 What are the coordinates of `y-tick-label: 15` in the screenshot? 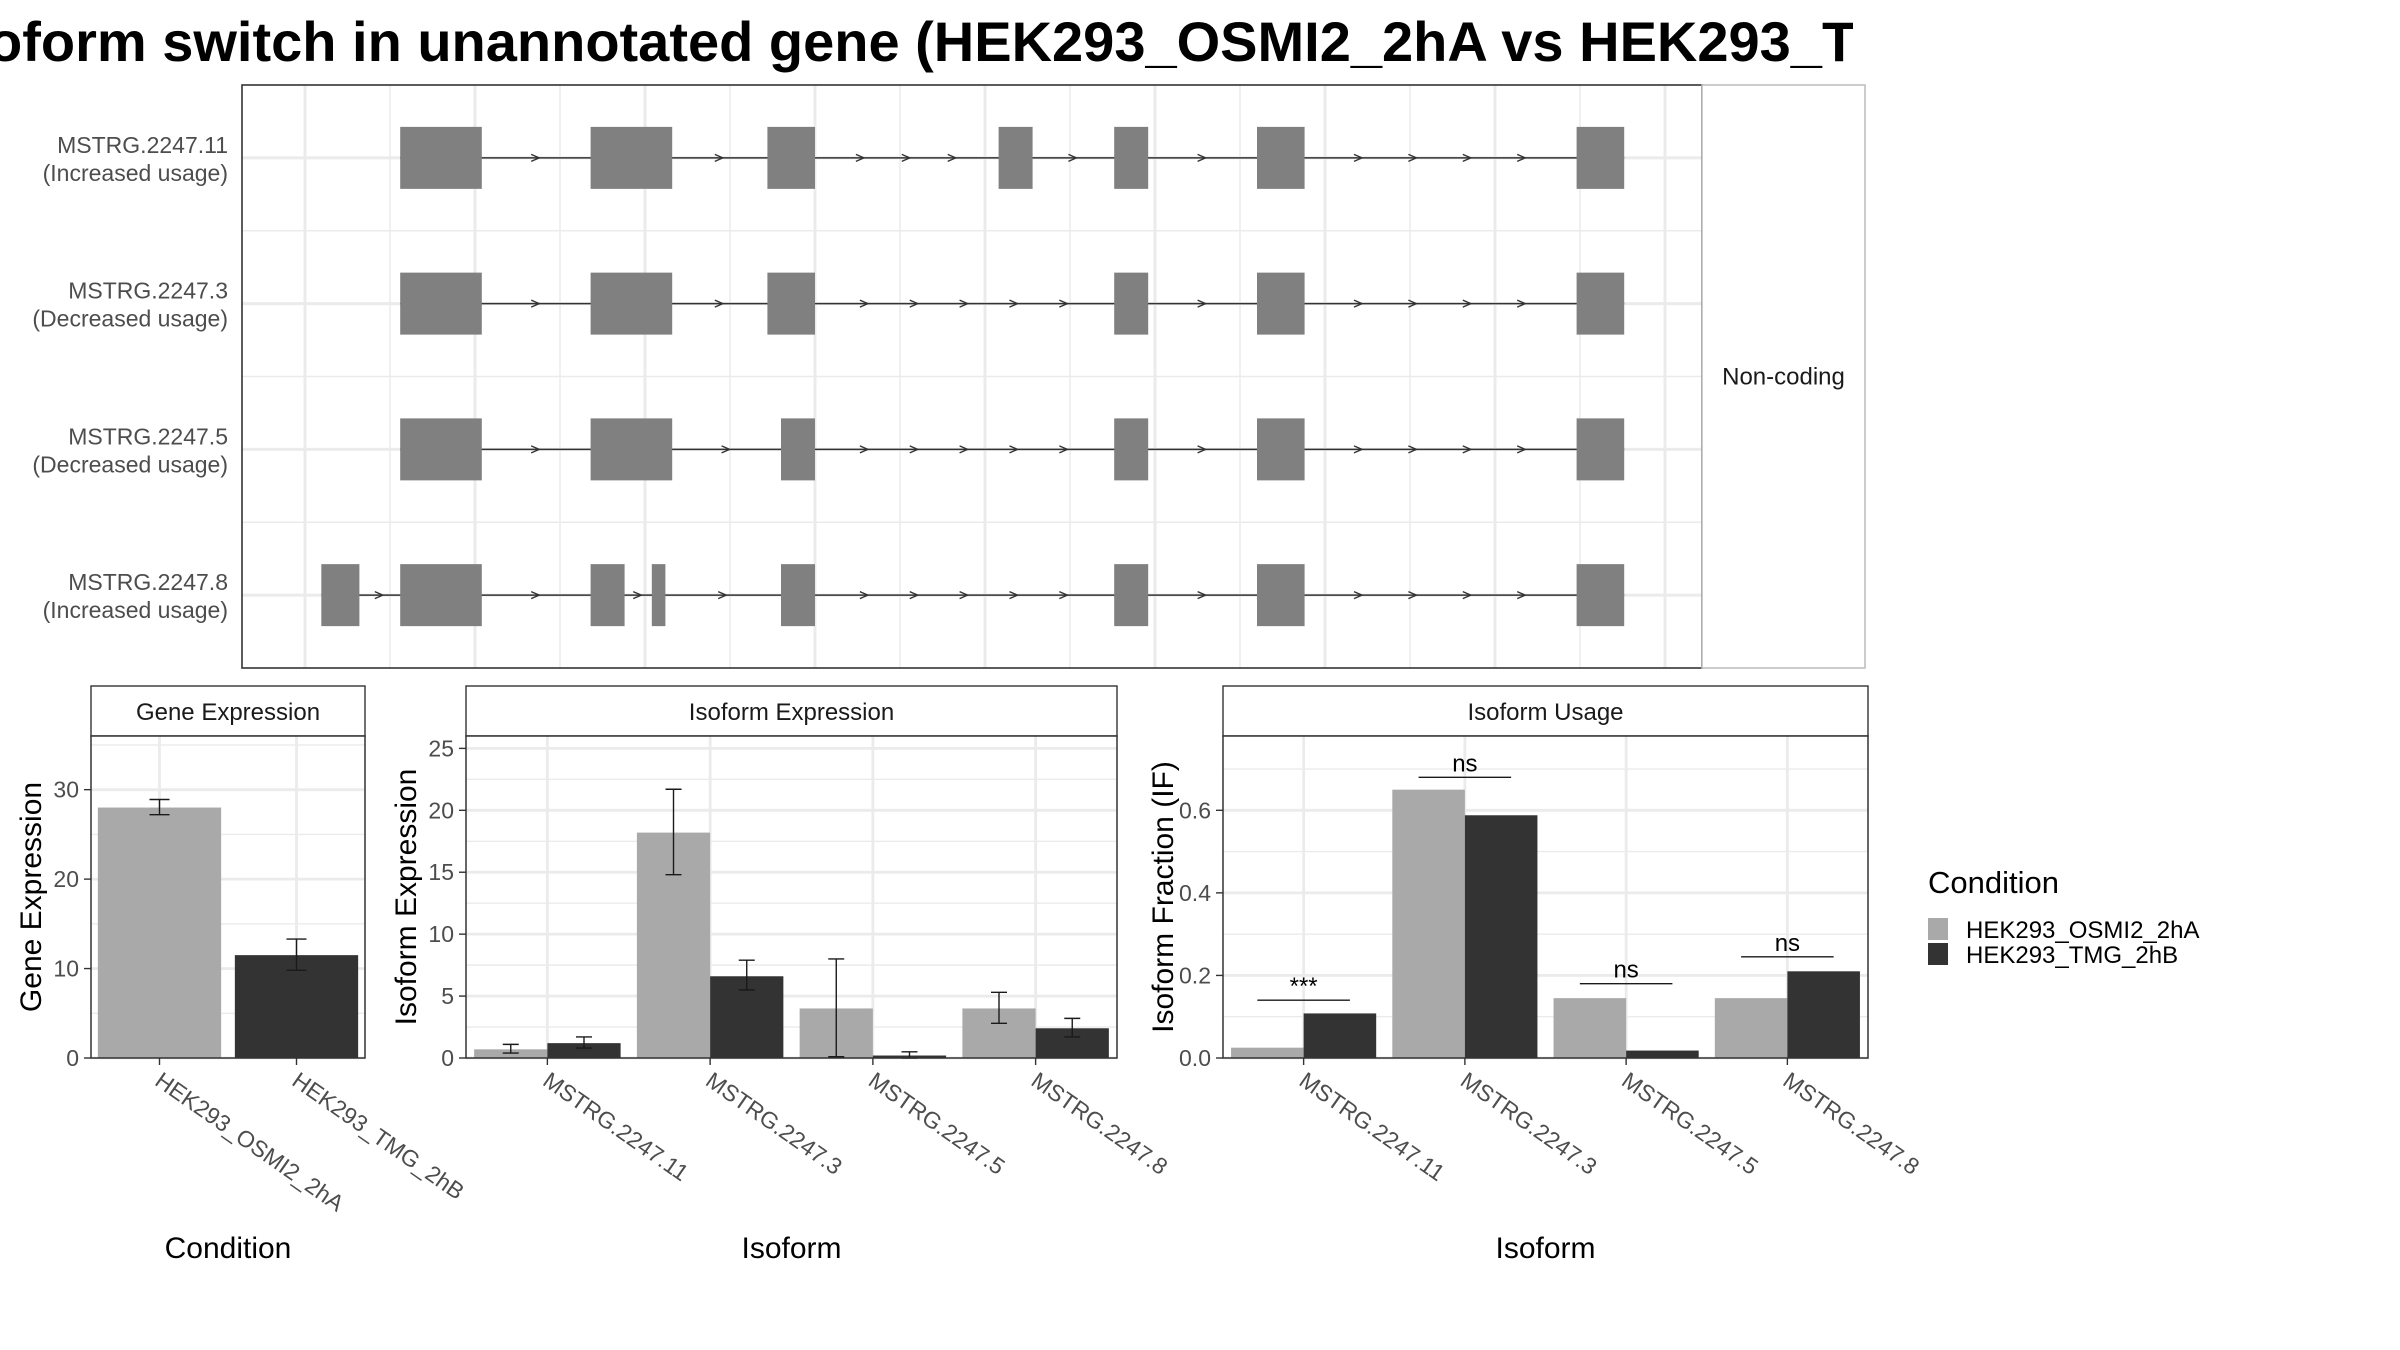 It's located at (441, 872).